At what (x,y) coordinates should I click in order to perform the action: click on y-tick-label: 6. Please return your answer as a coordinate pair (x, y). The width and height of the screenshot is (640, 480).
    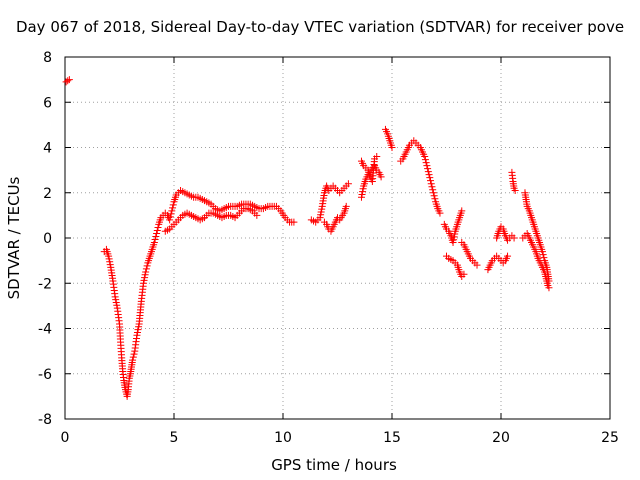
    Looking at the image, I should click on (47, 103).